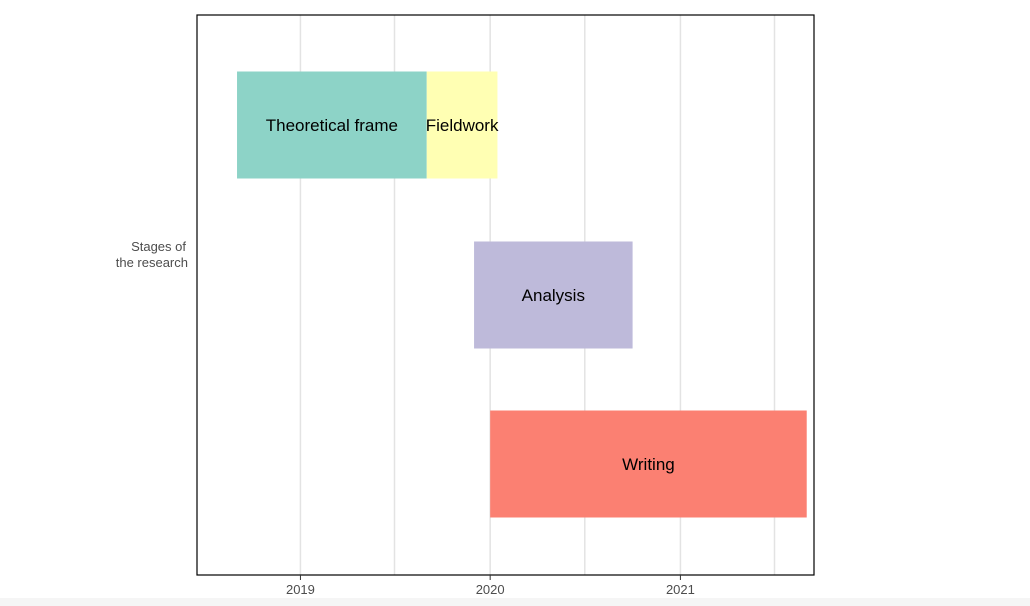 The width and height of the screenshot is (1030, 606). Describe the element at coordinates (490, 589) in the screenshot. I see `x-tick-label-2020: 2020` at that location.